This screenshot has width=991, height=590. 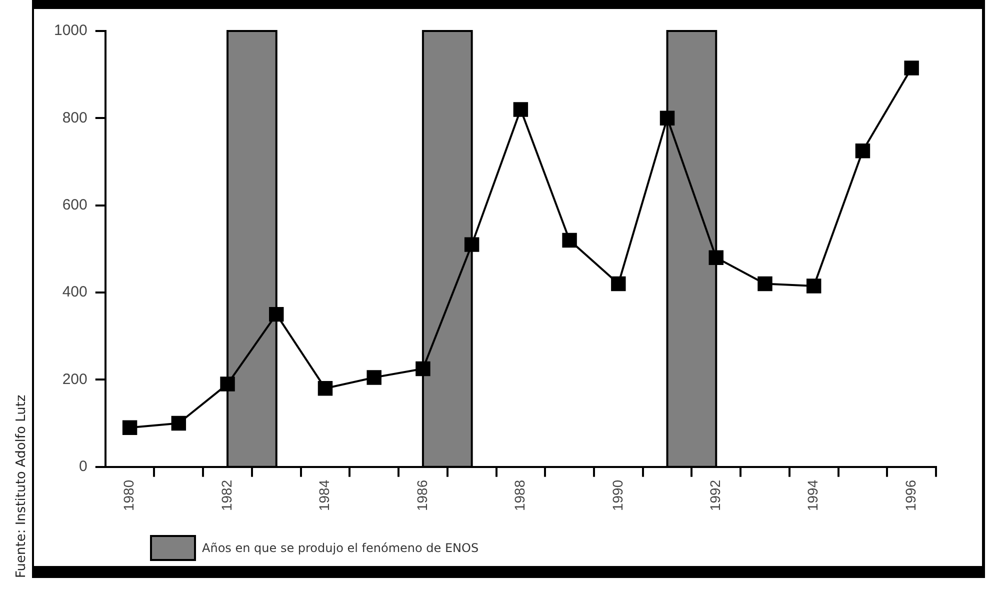 What do you see at coordinates (324, 496) in the screenshot?
I see `x-tick-label: 1984` at bounding box center [324, 496].